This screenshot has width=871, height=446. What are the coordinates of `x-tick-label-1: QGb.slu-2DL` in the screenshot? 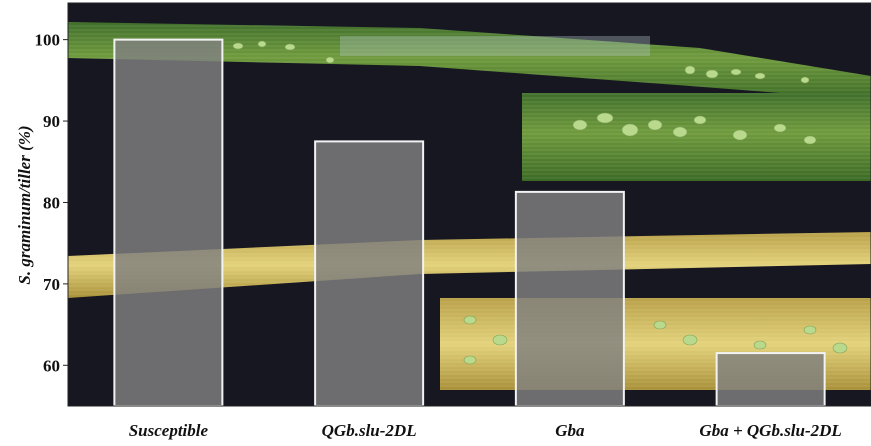 It's located at (369, 430).